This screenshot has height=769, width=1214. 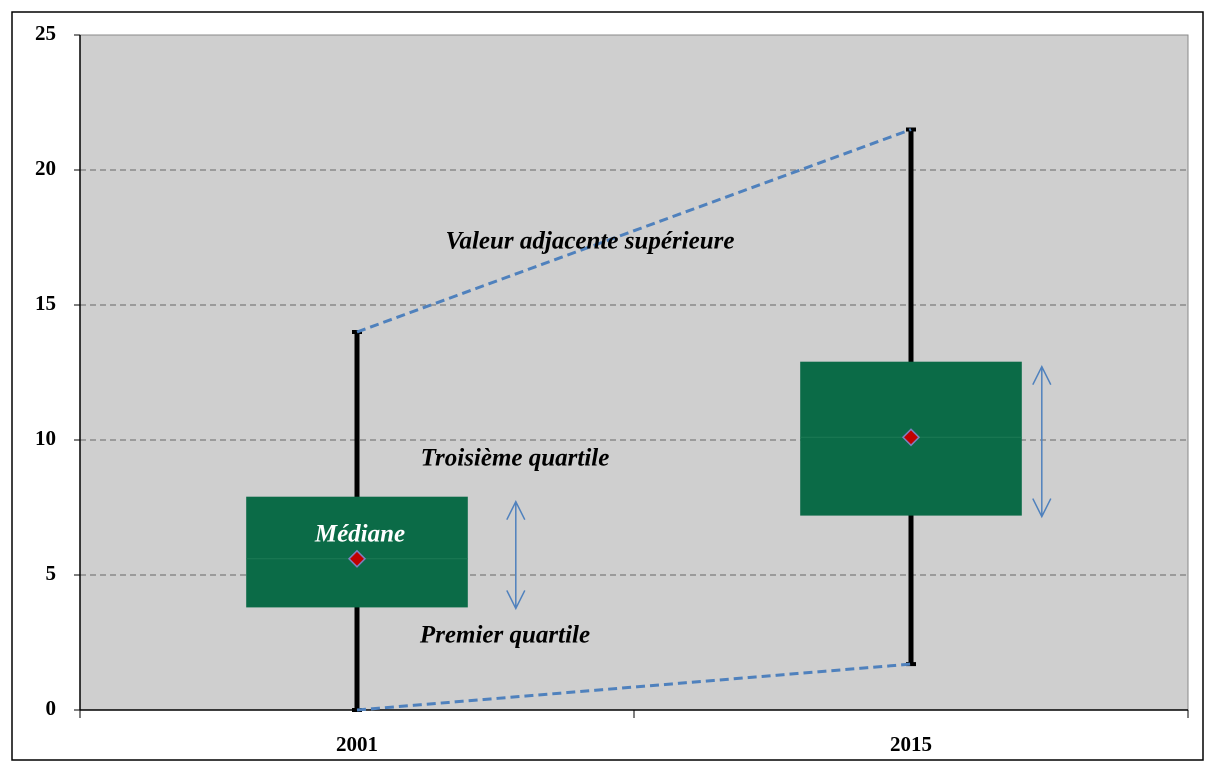 What do you see at coordinates (51, 708) in the screenshot?
I see `y-tick-label: 0` at bounding box center [51, 708].